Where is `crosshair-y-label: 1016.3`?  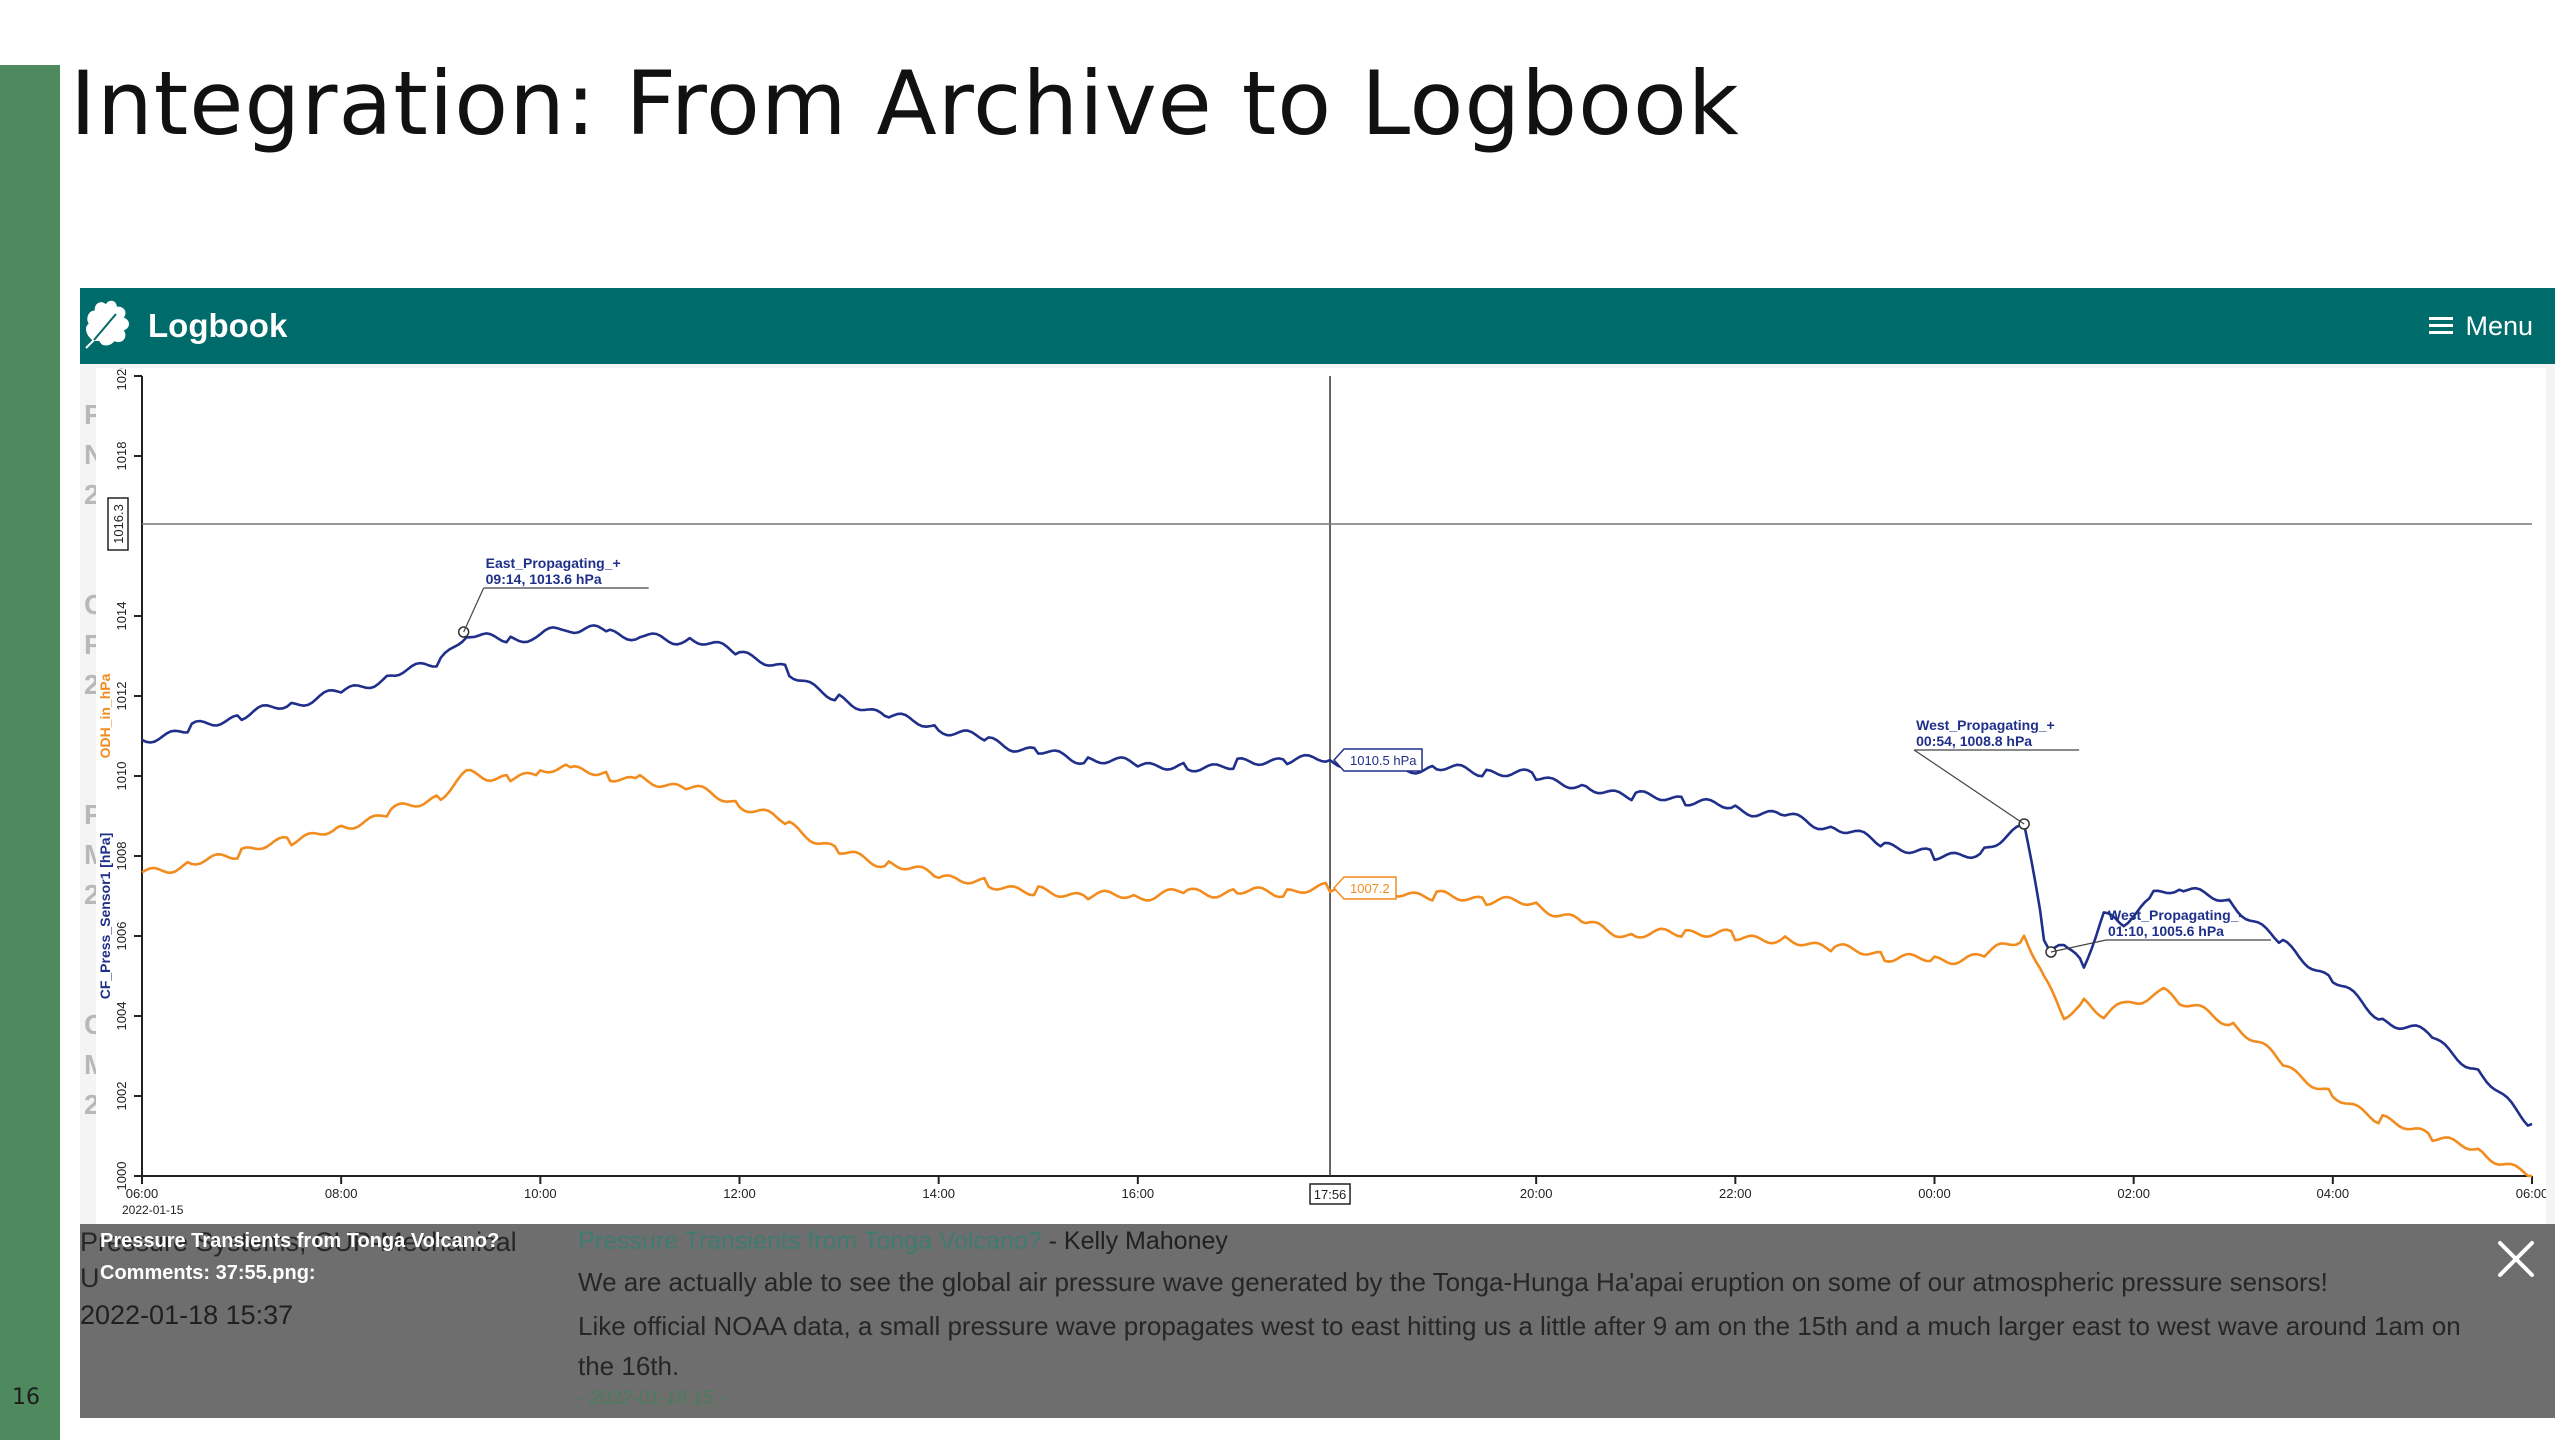
crosshair-y-label: 1016.3 is located at coordinates (118, 524).